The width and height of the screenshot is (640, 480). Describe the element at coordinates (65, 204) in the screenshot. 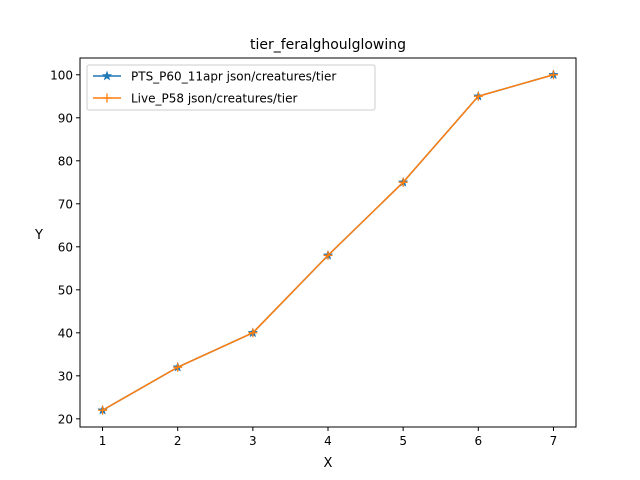

I see `y-tick-label: 70` at that location.